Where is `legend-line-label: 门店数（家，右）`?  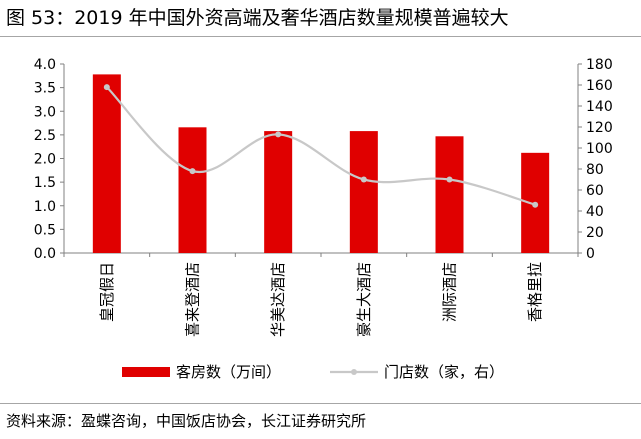
legend-line-label: 门店数（家，右） is located at coordinates (444, 372).